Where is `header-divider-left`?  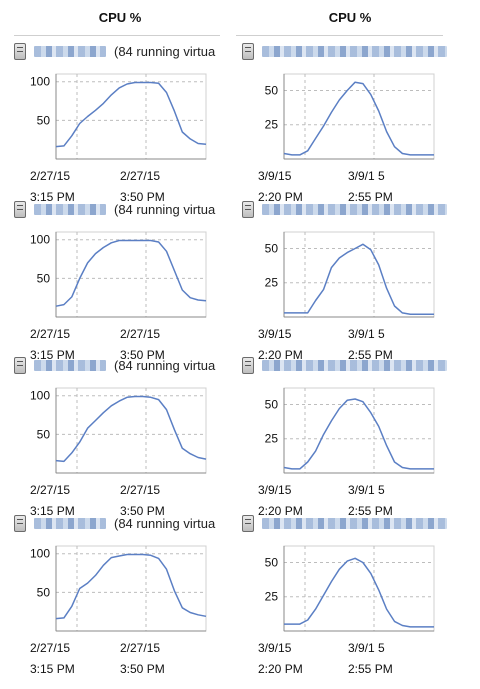 header-divider-left is located at coordinates (117, 35).